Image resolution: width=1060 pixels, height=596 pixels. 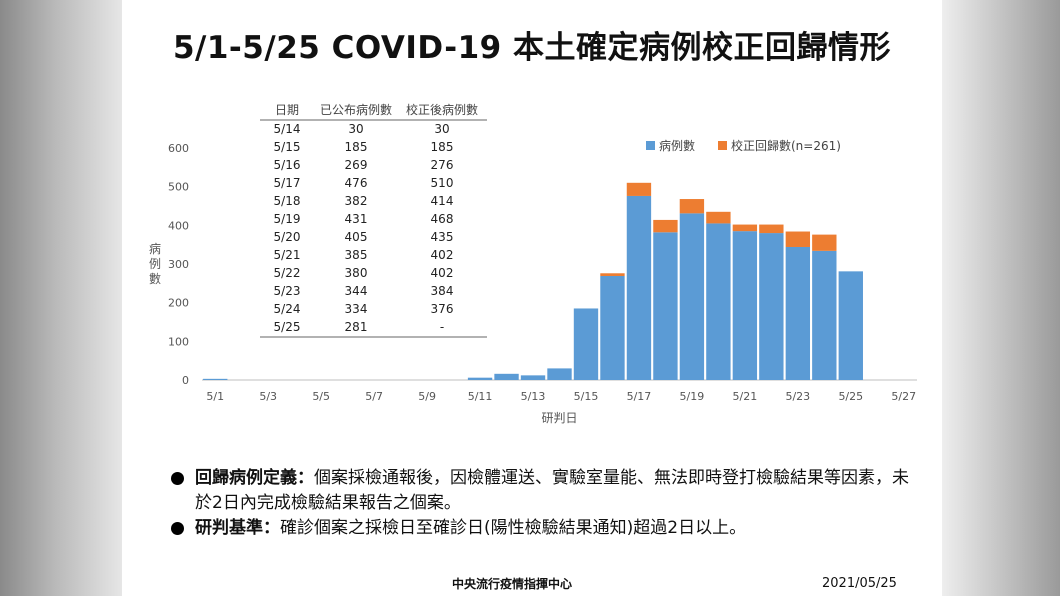 I want to click on table-cell: 5/19, so click(x=287, y=219).